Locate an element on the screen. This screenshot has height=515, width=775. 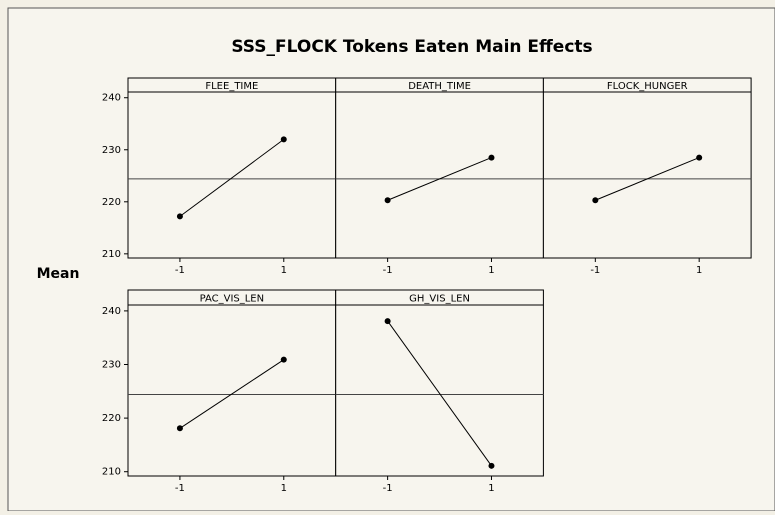
chart-title: SSS_FLOCK Tokens Eaten Main Effects is located at coordinates (411, 47).